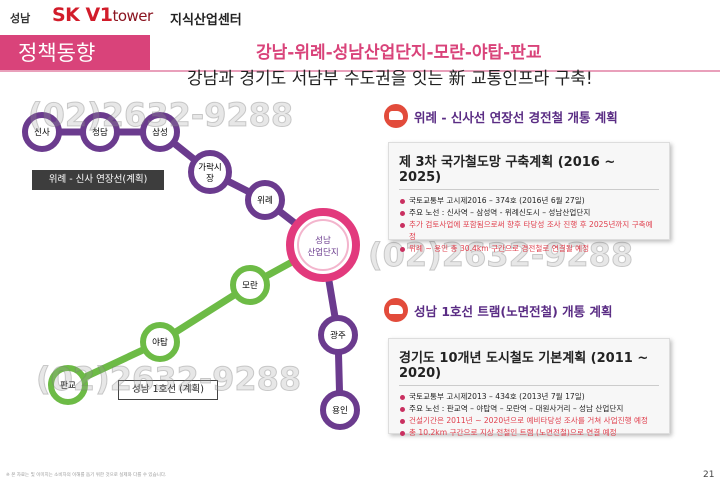  What do you see at coordinates (500, 255) in the screenshot?
I see `watermark-phone-2: (02)2632-9288` at bounding box center [500, 255].